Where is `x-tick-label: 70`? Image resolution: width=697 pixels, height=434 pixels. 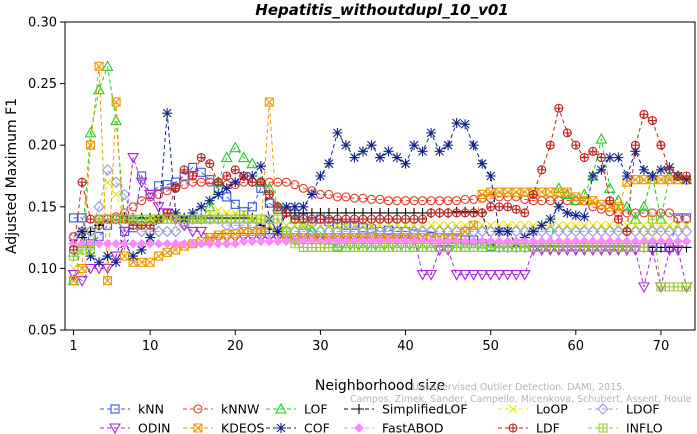
x-tick-label: 70 is located at coordinates (661, 346).